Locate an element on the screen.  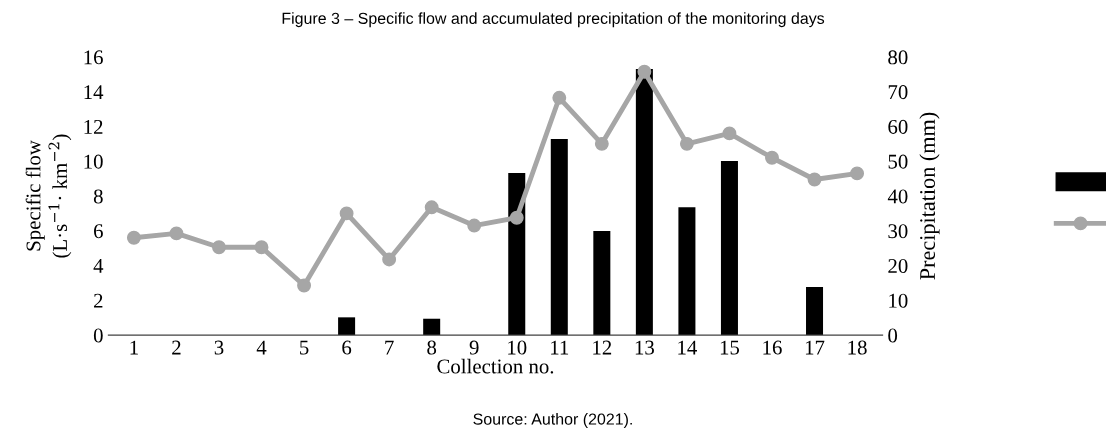
x-tick-label: 8 is located at coordinates (432, 347).